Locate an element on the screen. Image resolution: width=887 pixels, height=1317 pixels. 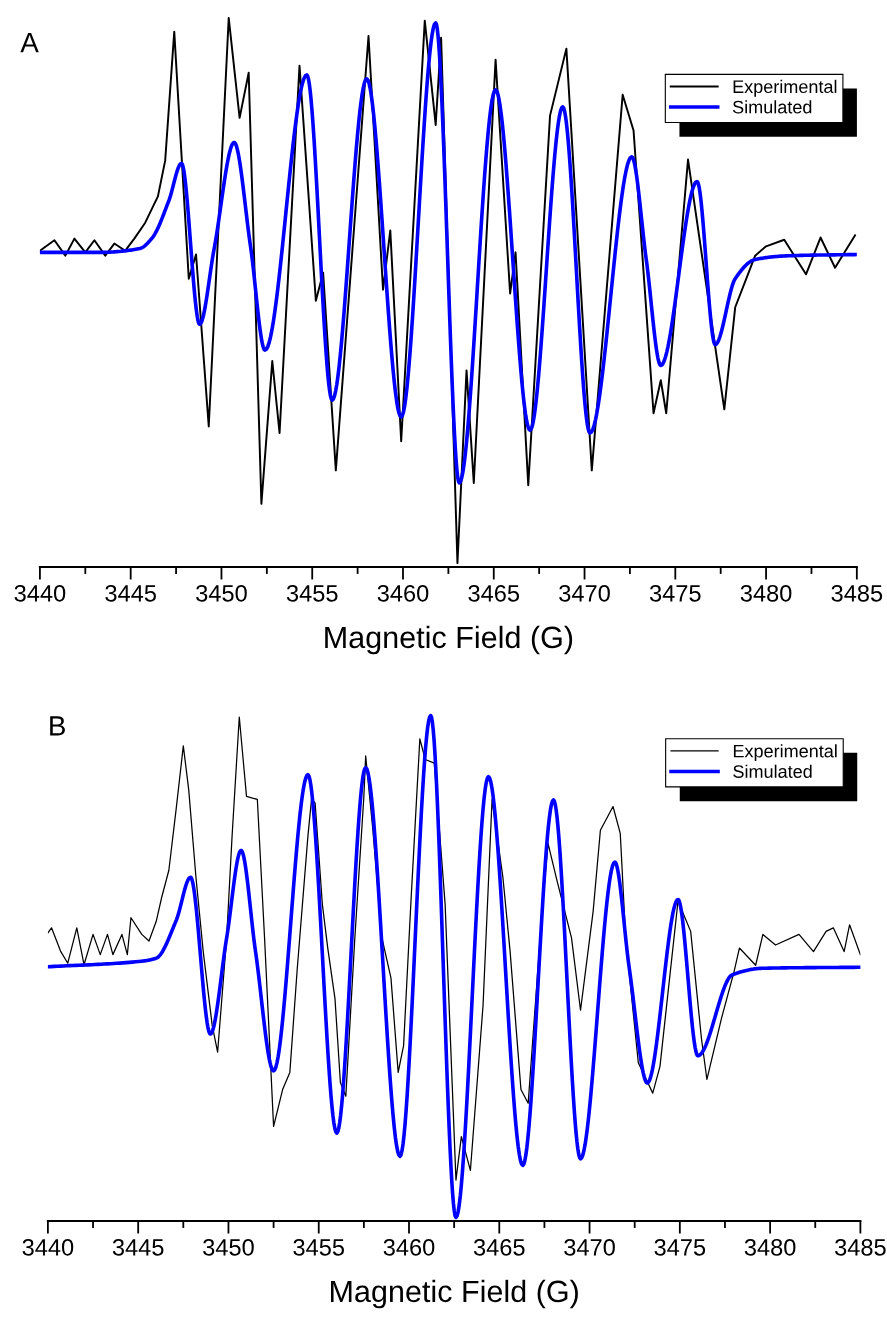
chart-title: B is located at coordinates (57, 726).